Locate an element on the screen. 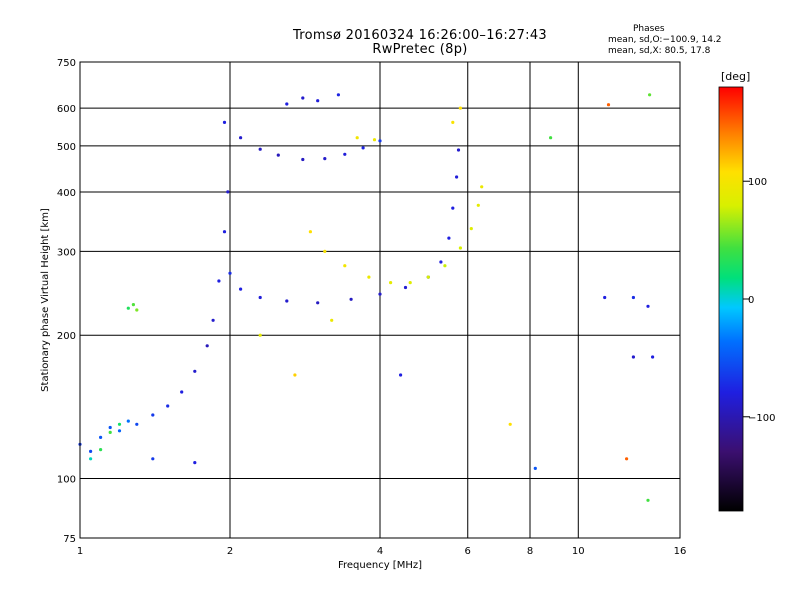 This screenshot has width=800, height=600. x-tick-label: 16 is located at coordinates (680, 551).